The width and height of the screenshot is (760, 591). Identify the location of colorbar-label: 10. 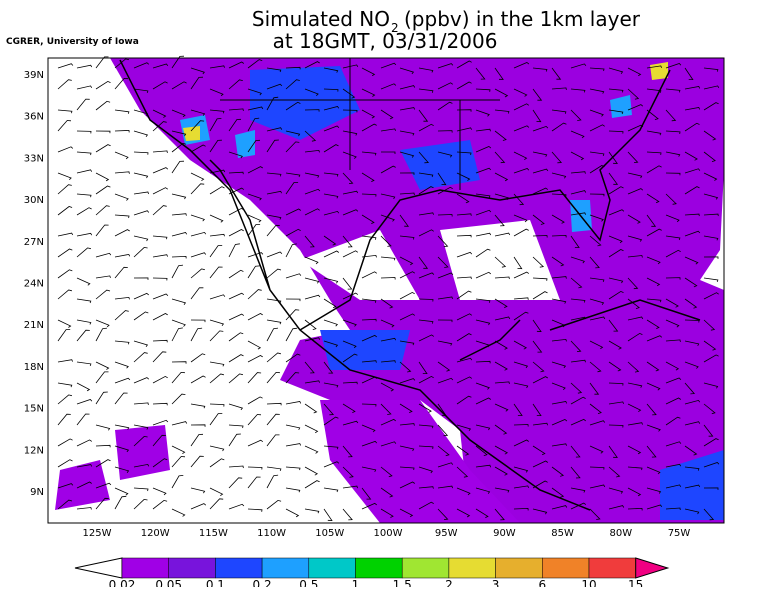
(588, 582).